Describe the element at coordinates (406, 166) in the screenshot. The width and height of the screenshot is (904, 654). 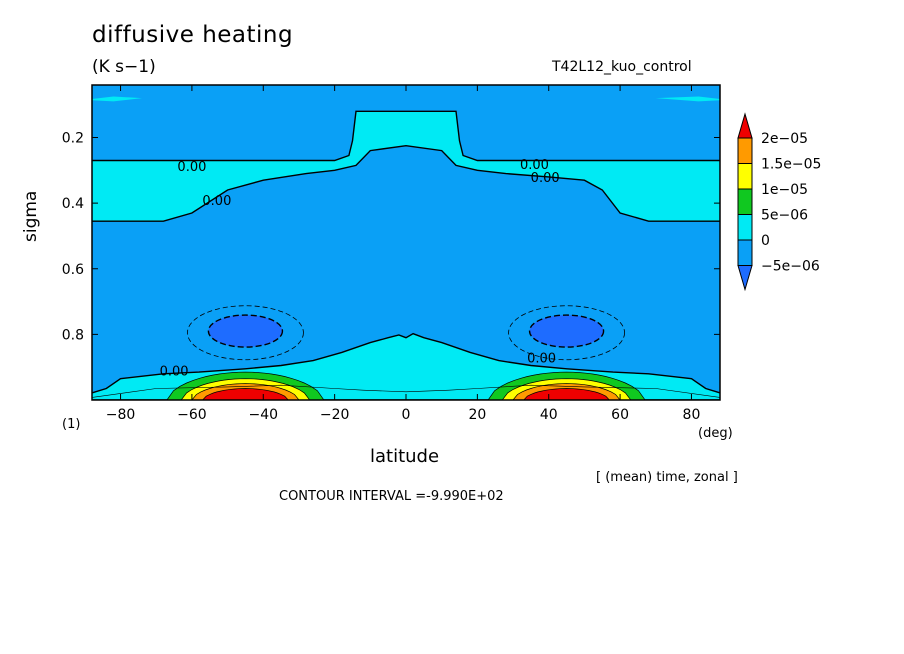
I see `upper-positive-band` at that location.